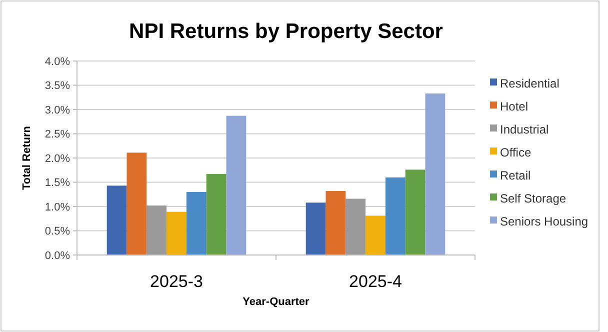 The image size is (608, 332). What do you see at coordinates (544, 221) in the screenshot?
I see `legend-label: Seniors Housing` at bounding box center [544, 221].